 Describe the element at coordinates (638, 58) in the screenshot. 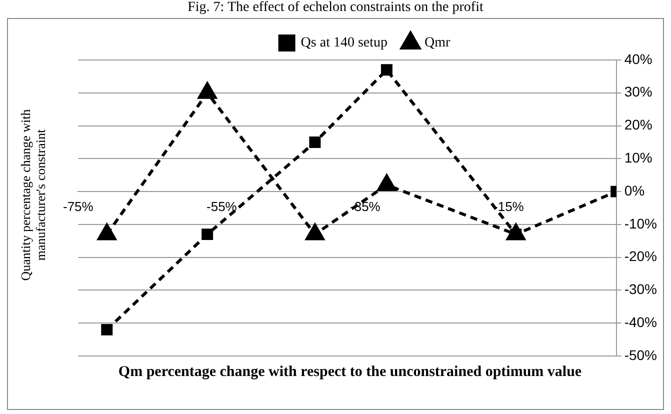

I see `y-tick-label: 40%` at that location.